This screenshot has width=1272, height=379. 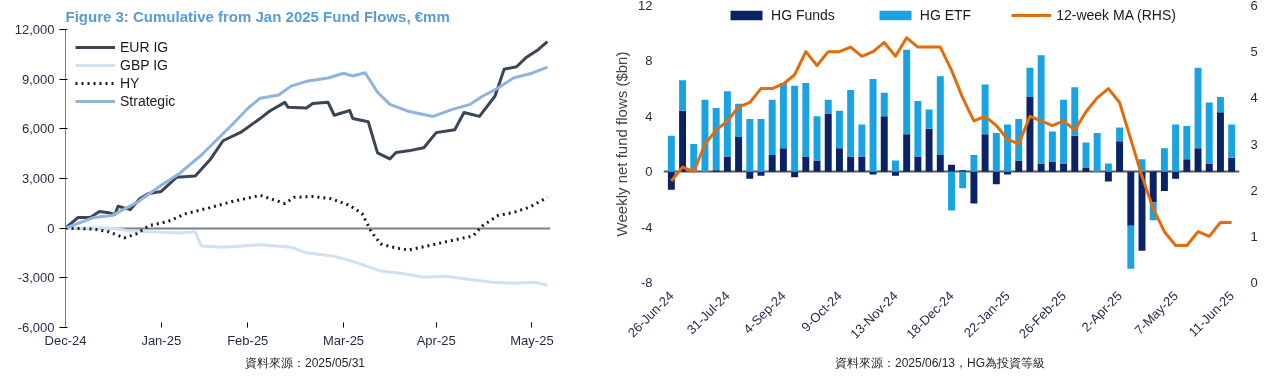 I want to click on y-tick-label: 12,000, so click(x=34, y=29).